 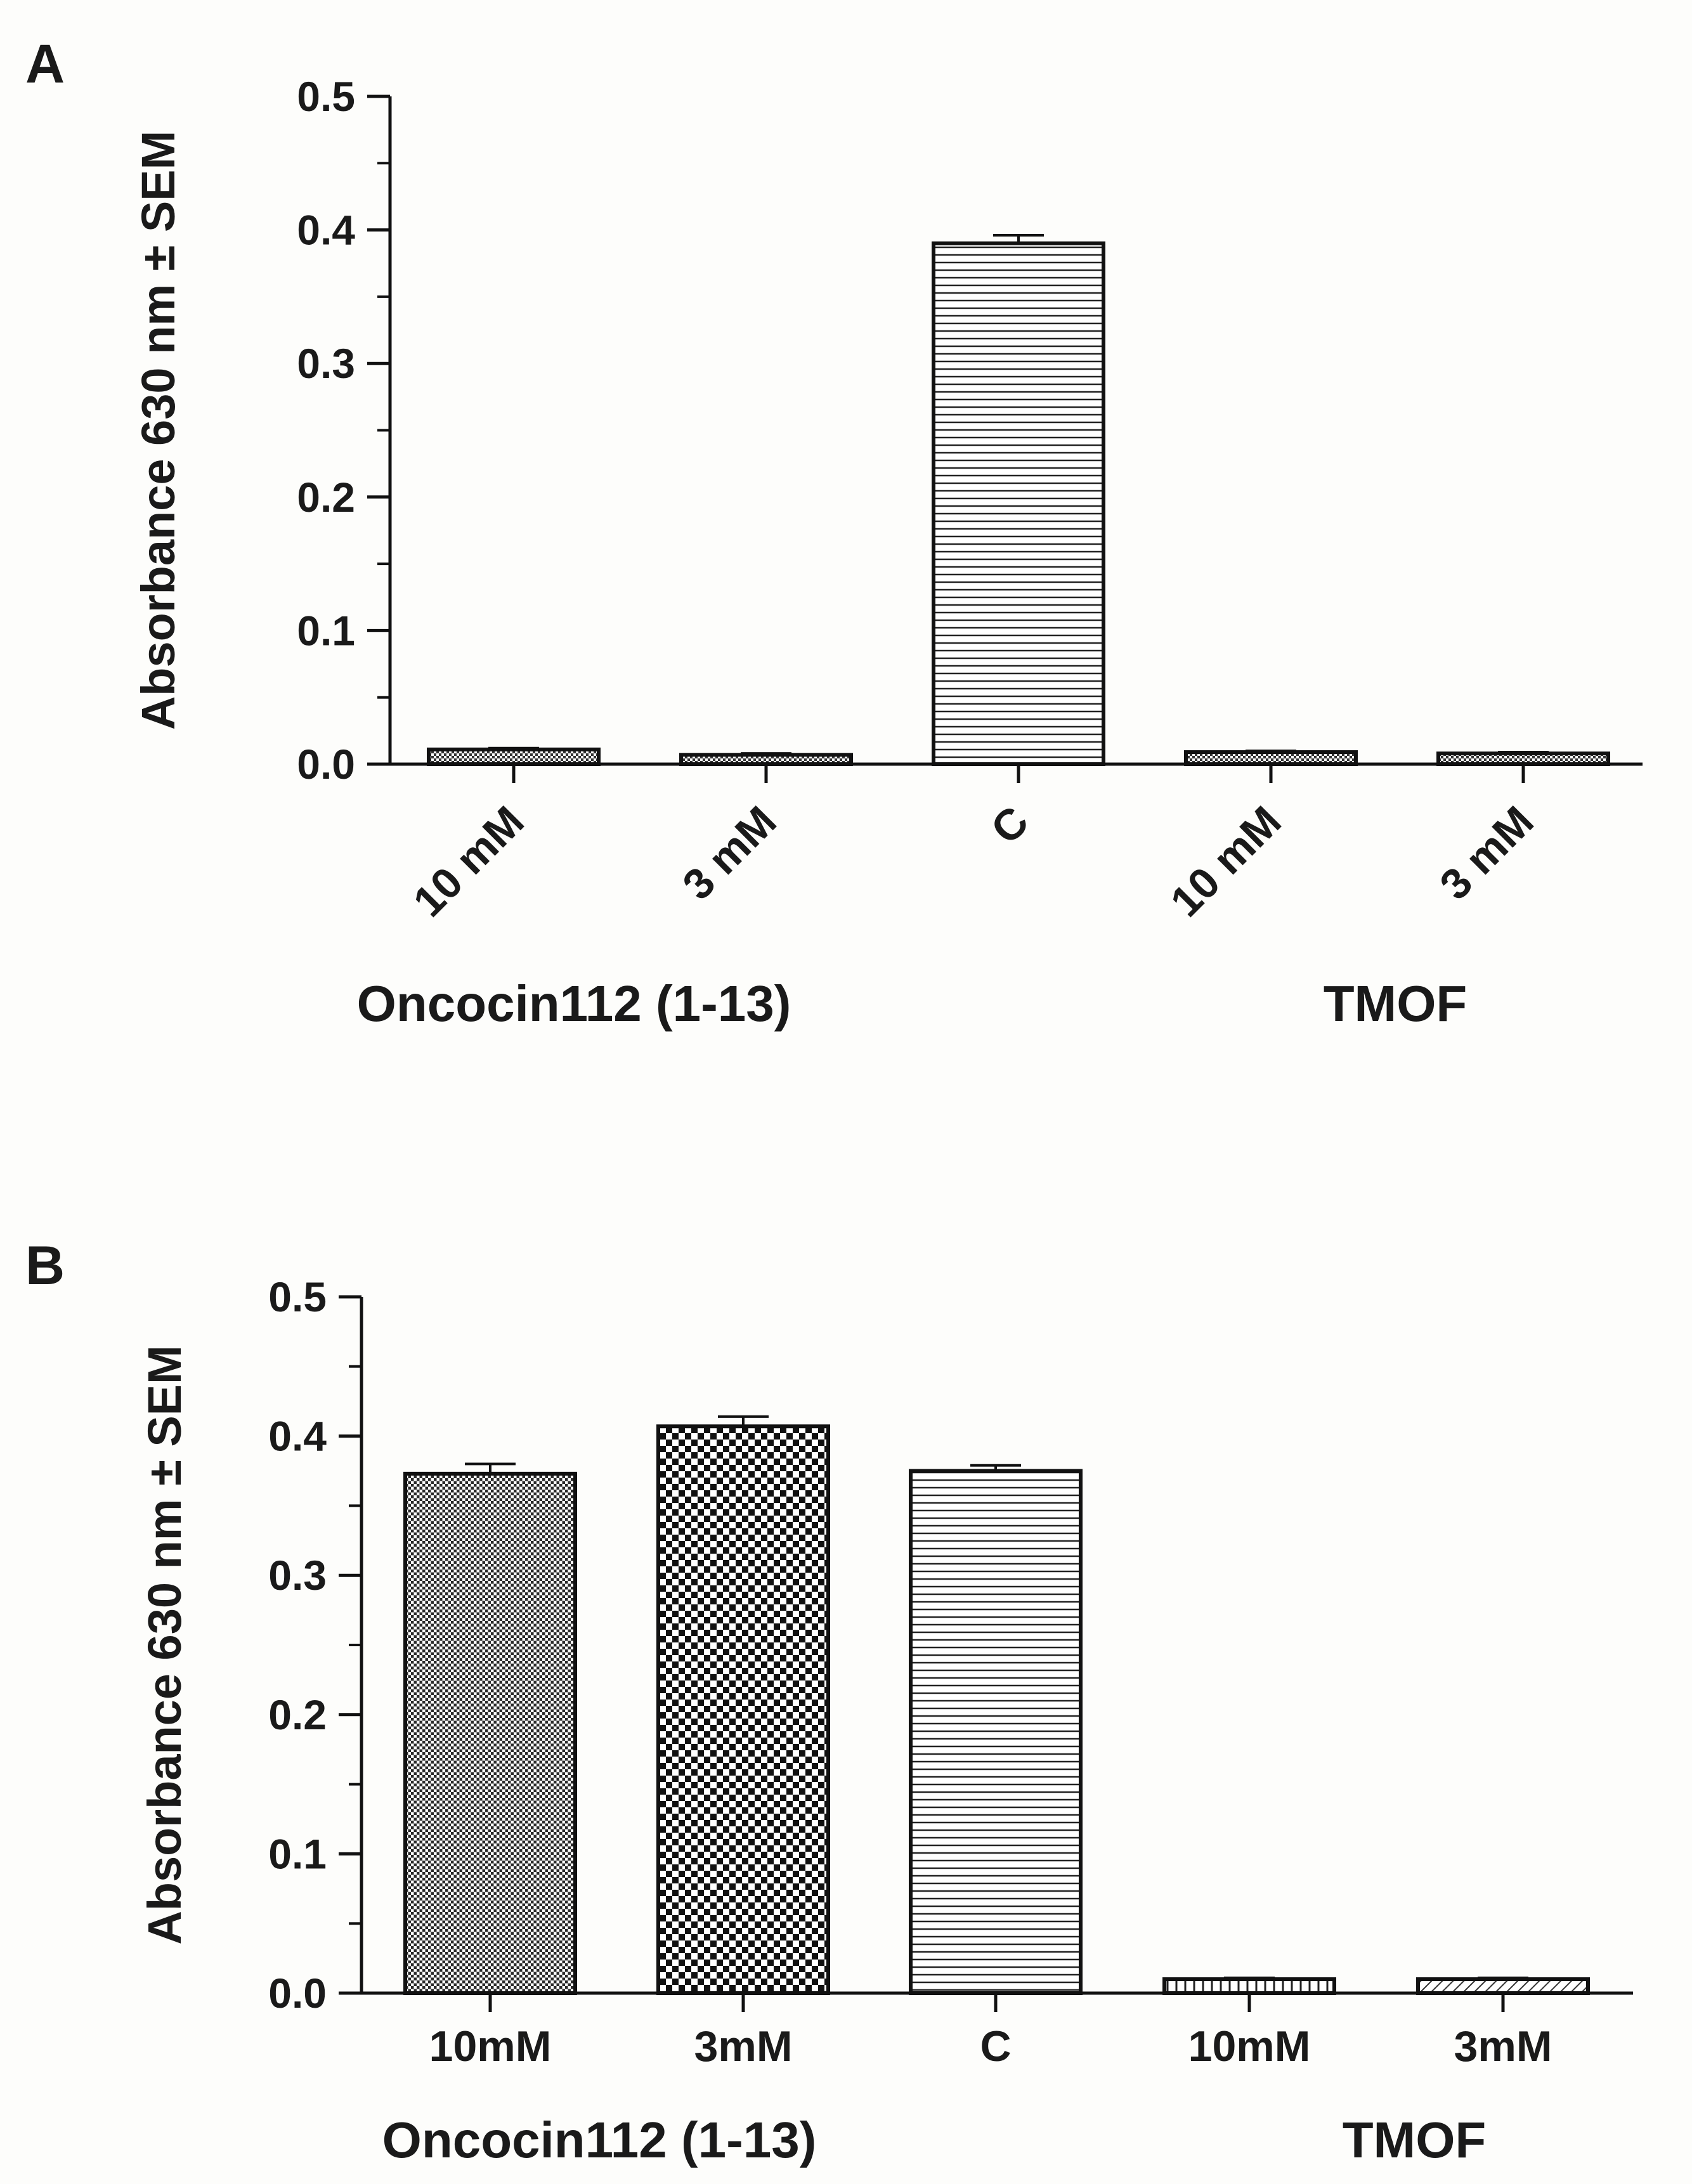 I want to click on panel-letter: B, so click(x=45, y=1265).